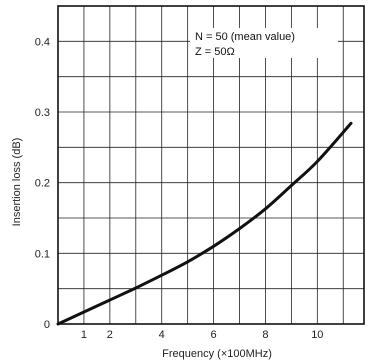  I want to click on x-tick-labels: 1 2 4 6 8 10, so click(202, 335).